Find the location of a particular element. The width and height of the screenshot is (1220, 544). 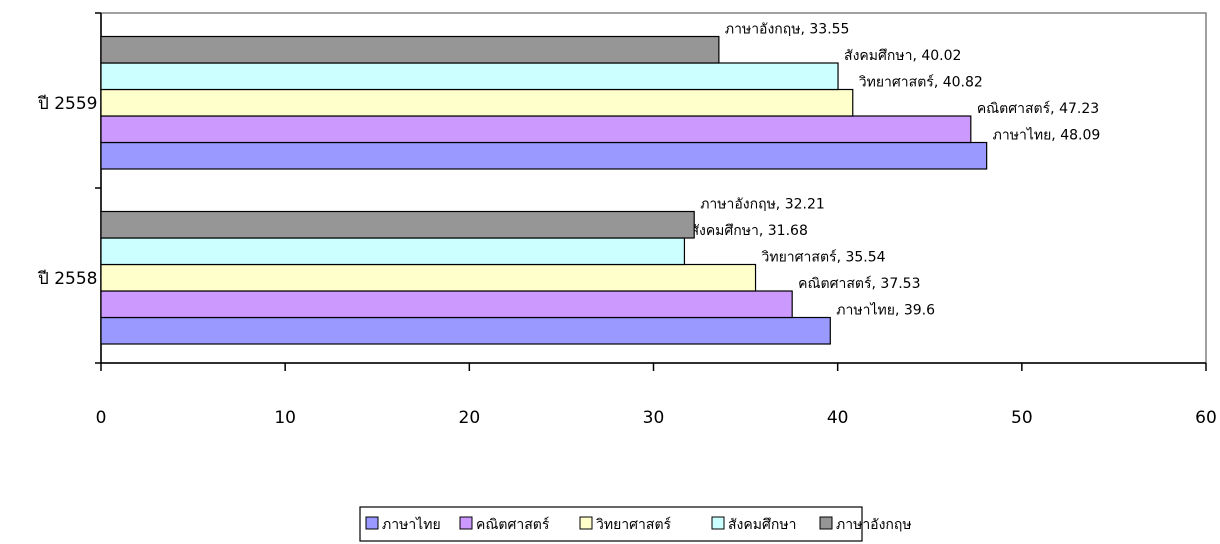

data-label: ภาษาอังกฤษ, 32.21 is located at coordinates (762, 205).